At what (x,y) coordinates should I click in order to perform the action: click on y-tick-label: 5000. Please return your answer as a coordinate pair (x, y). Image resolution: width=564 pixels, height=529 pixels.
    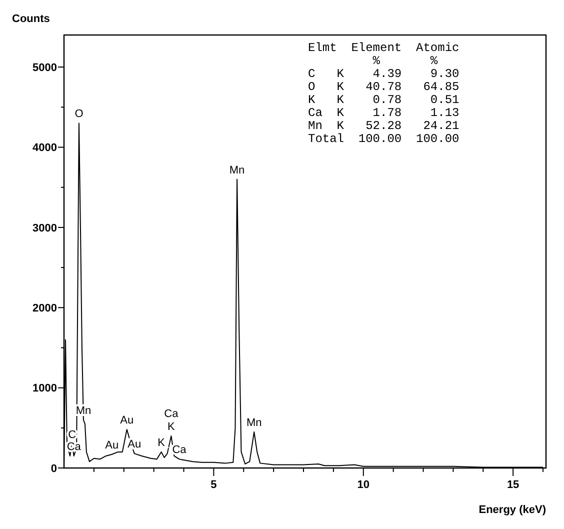
    Looking at the image, I should click on (44, 68).